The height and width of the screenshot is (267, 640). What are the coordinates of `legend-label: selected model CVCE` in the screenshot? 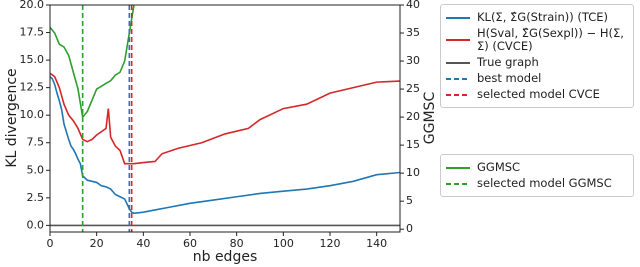 It's located at (538, 94).